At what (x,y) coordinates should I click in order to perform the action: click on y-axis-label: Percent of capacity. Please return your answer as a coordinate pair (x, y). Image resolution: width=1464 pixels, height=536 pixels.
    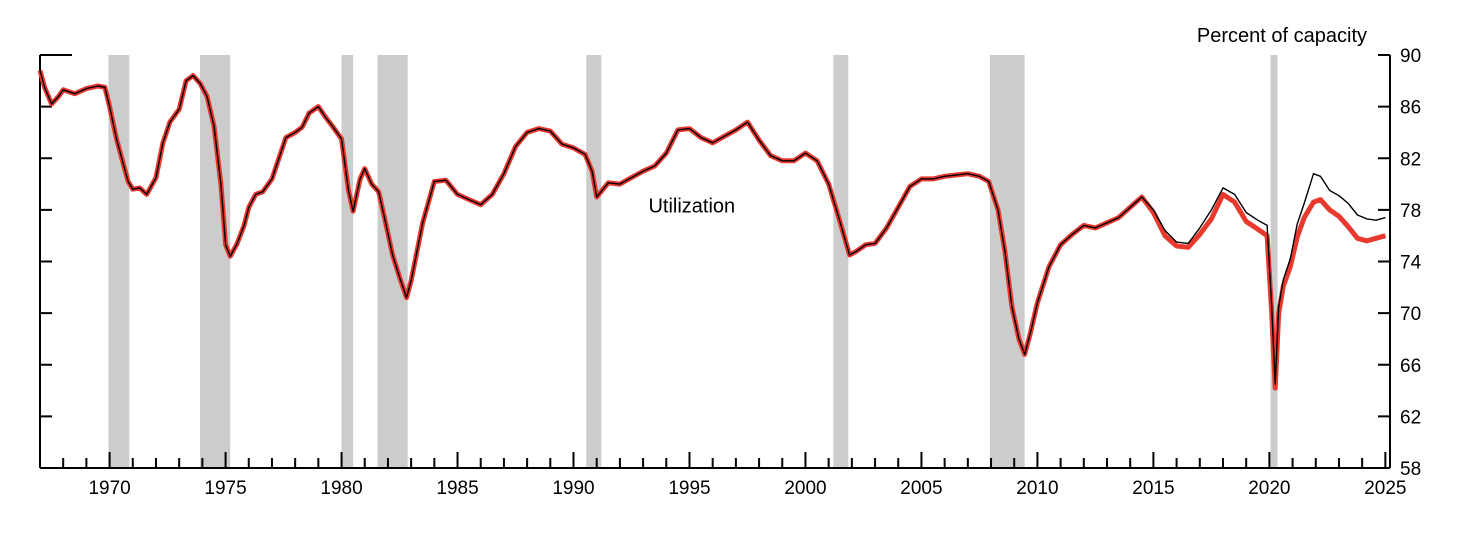
    Looking at the image, I should click on (1282, 36).